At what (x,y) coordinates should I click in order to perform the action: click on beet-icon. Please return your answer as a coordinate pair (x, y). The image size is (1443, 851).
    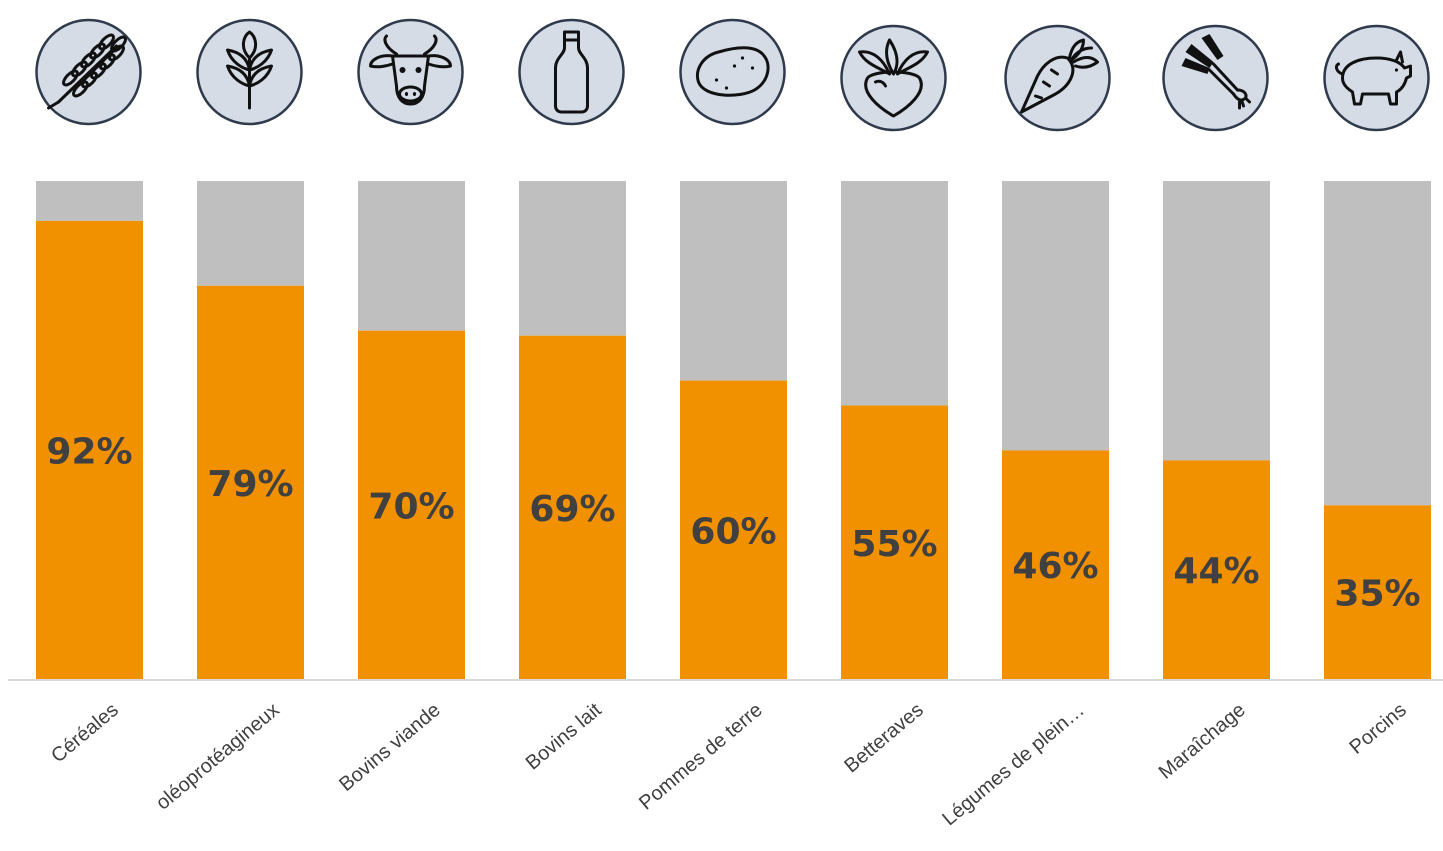
    Looking at the image, I should click on (893, 78).